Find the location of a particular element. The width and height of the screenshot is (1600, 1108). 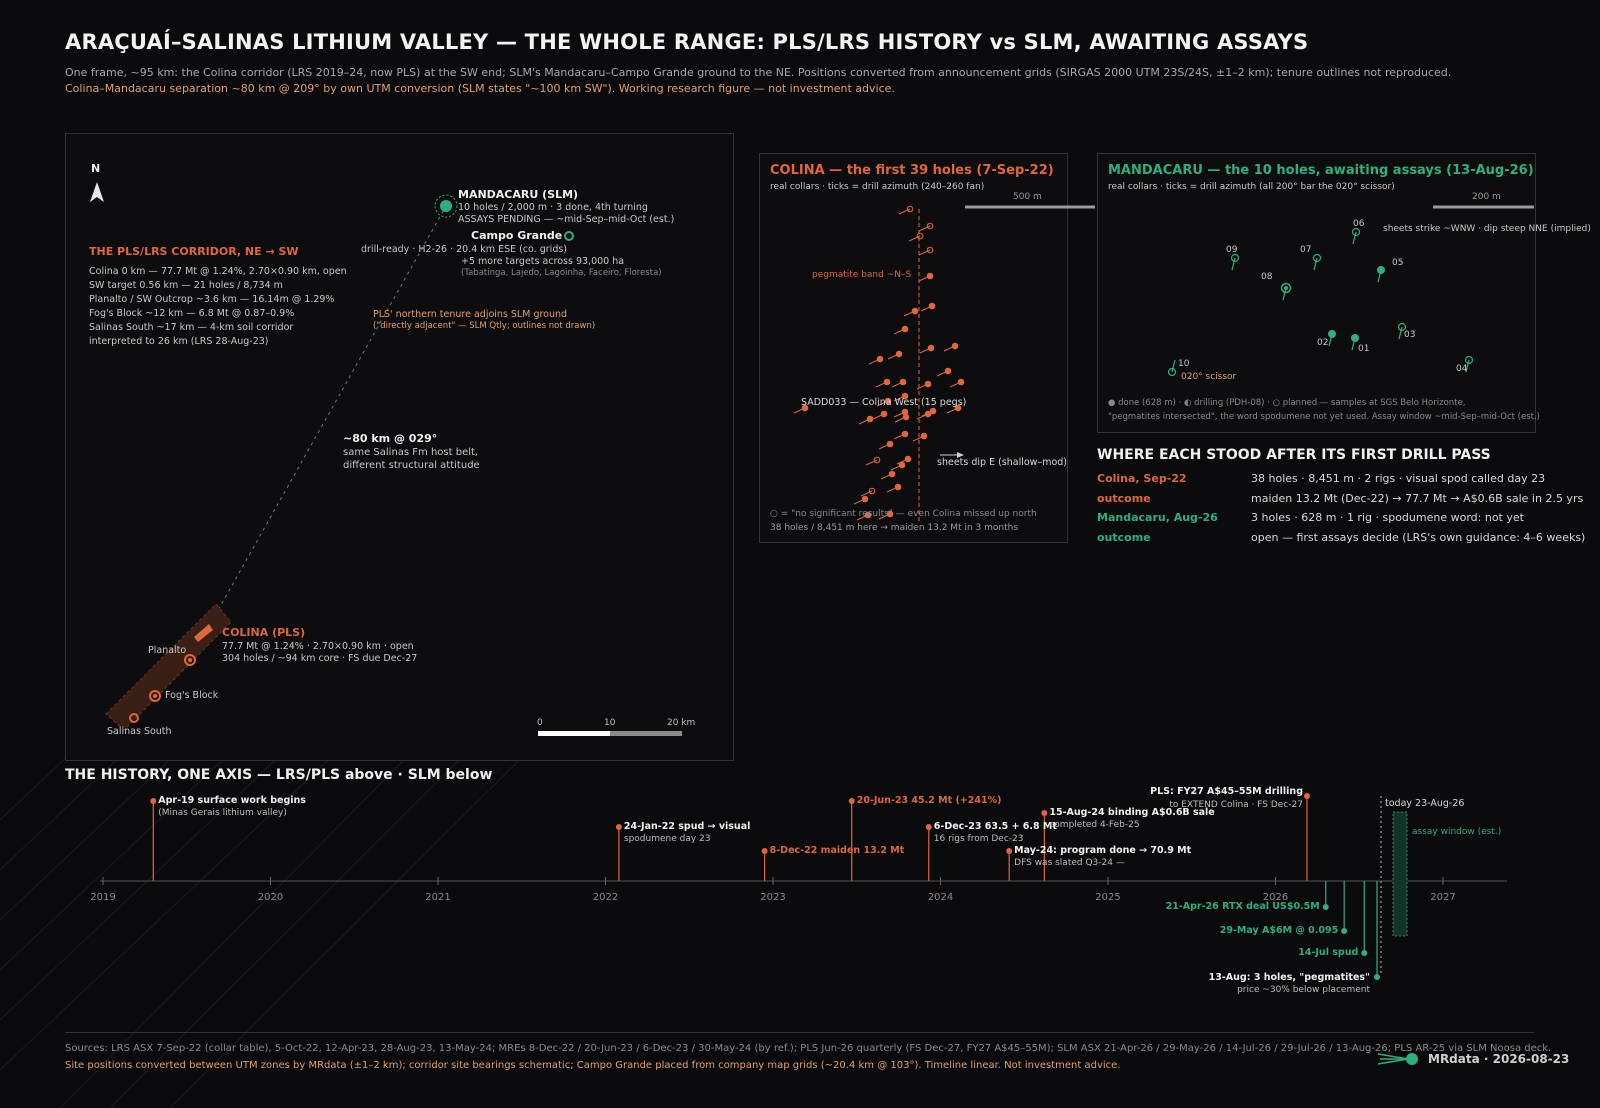

event-detail: (Minas Gerais lithium valley) is located at coordinates (222, 813).